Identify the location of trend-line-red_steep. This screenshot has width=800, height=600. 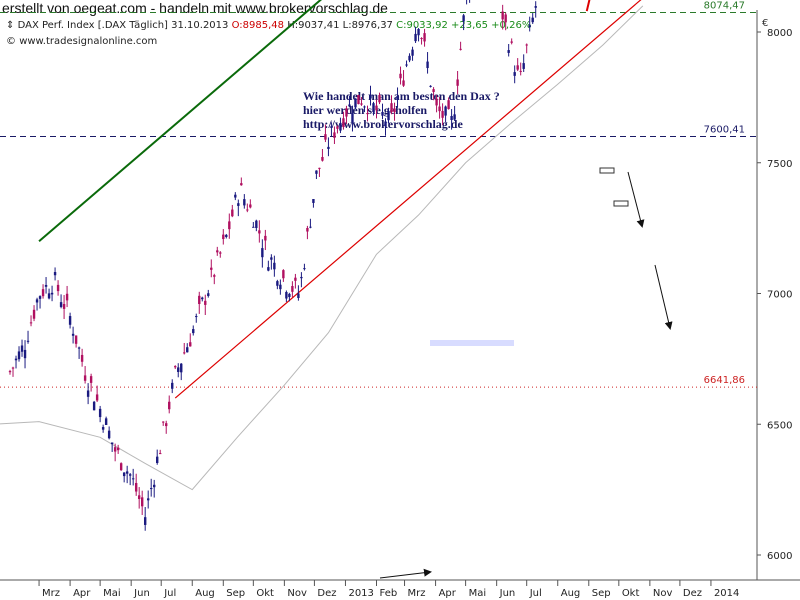
(588, 6).